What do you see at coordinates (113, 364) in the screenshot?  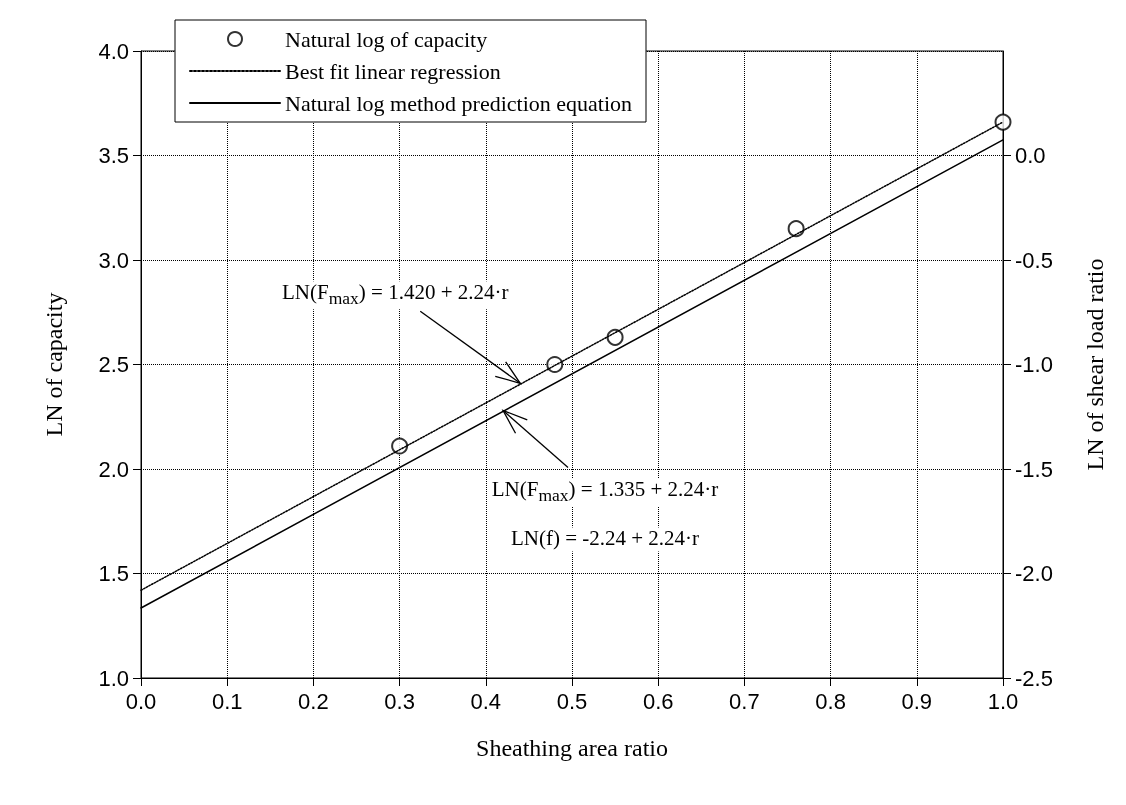 I see `y-tick-label: 2.5` at bounding box center [113, 364].